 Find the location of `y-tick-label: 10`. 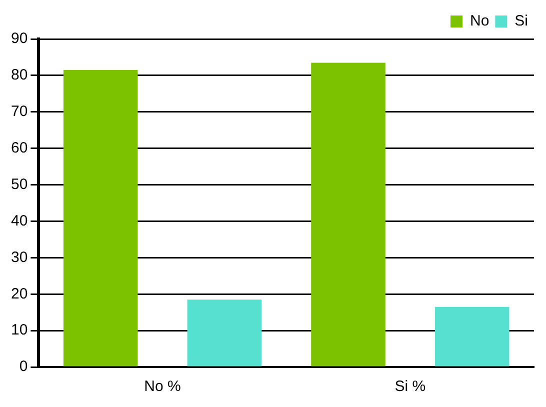

y-tick-label: 10 is located at coordinates (19, 330).